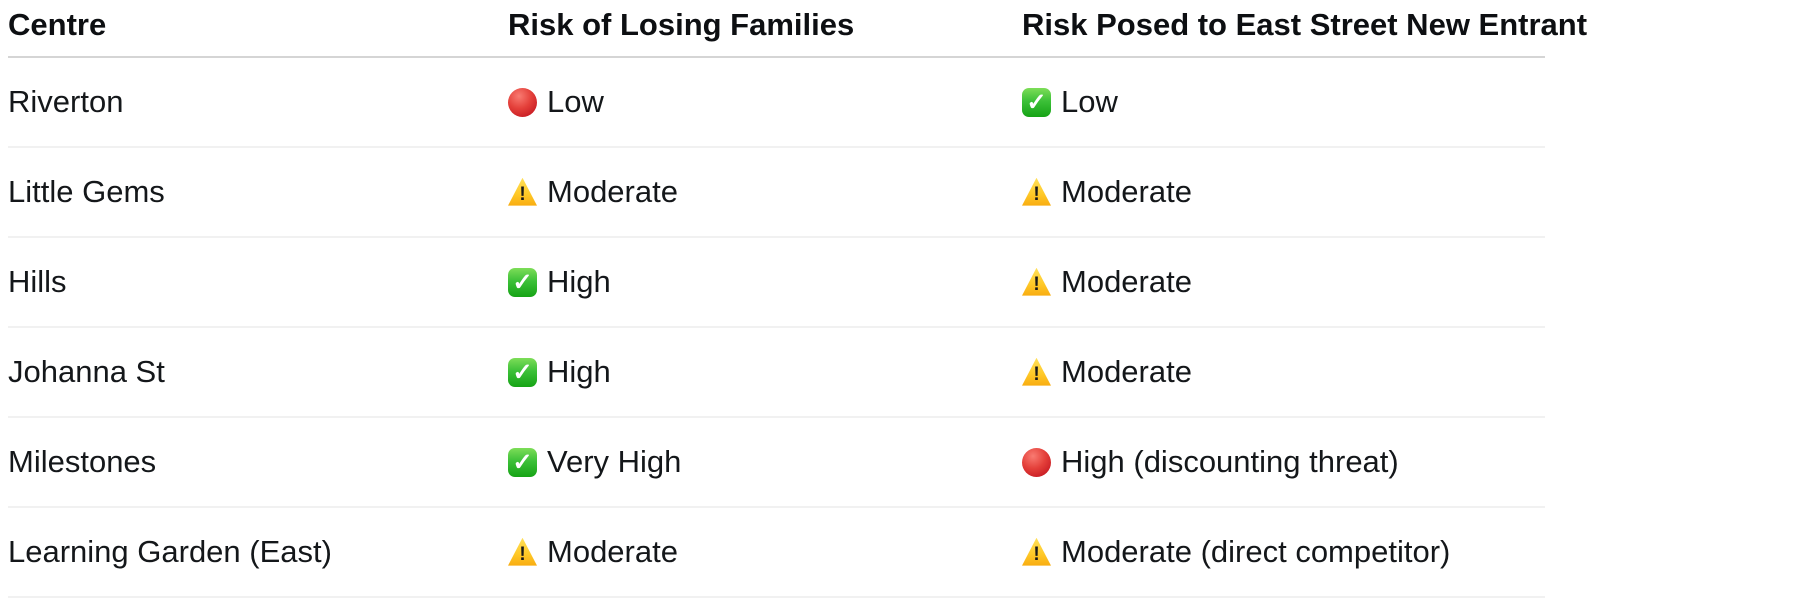 Image resolution: width=1808 pixels, height=598 pixels. Describe the element at coordinates (170, 551) in the screenshot. I see `centre-cell: Learning Garden (East)` at that location.